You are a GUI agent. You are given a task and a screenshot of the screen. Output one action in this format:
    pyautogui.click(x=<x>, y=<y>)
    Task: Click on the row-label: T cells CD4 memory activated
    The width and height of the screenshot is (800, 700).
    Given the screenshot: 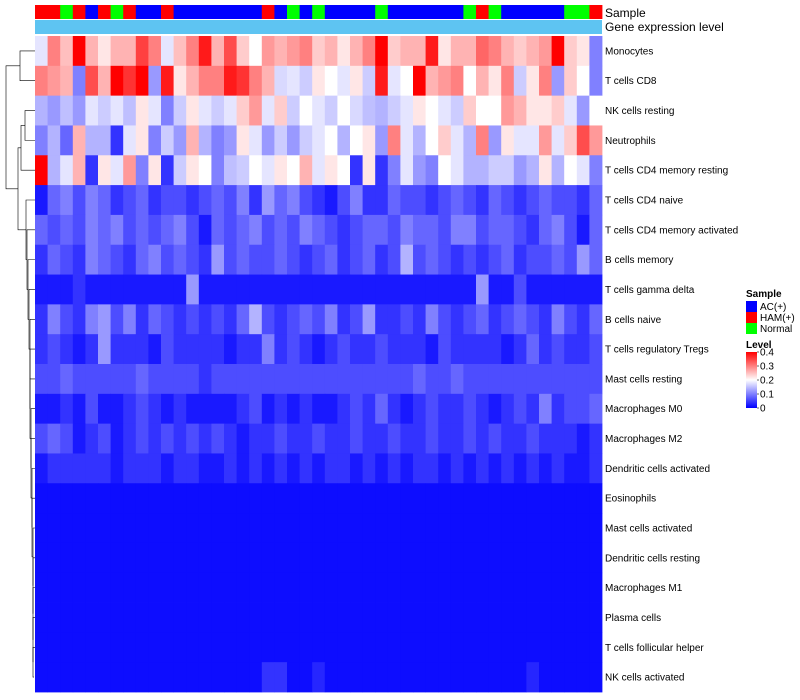 What is the action you would take?
    pyautogui.click(x=671, y=230)
    